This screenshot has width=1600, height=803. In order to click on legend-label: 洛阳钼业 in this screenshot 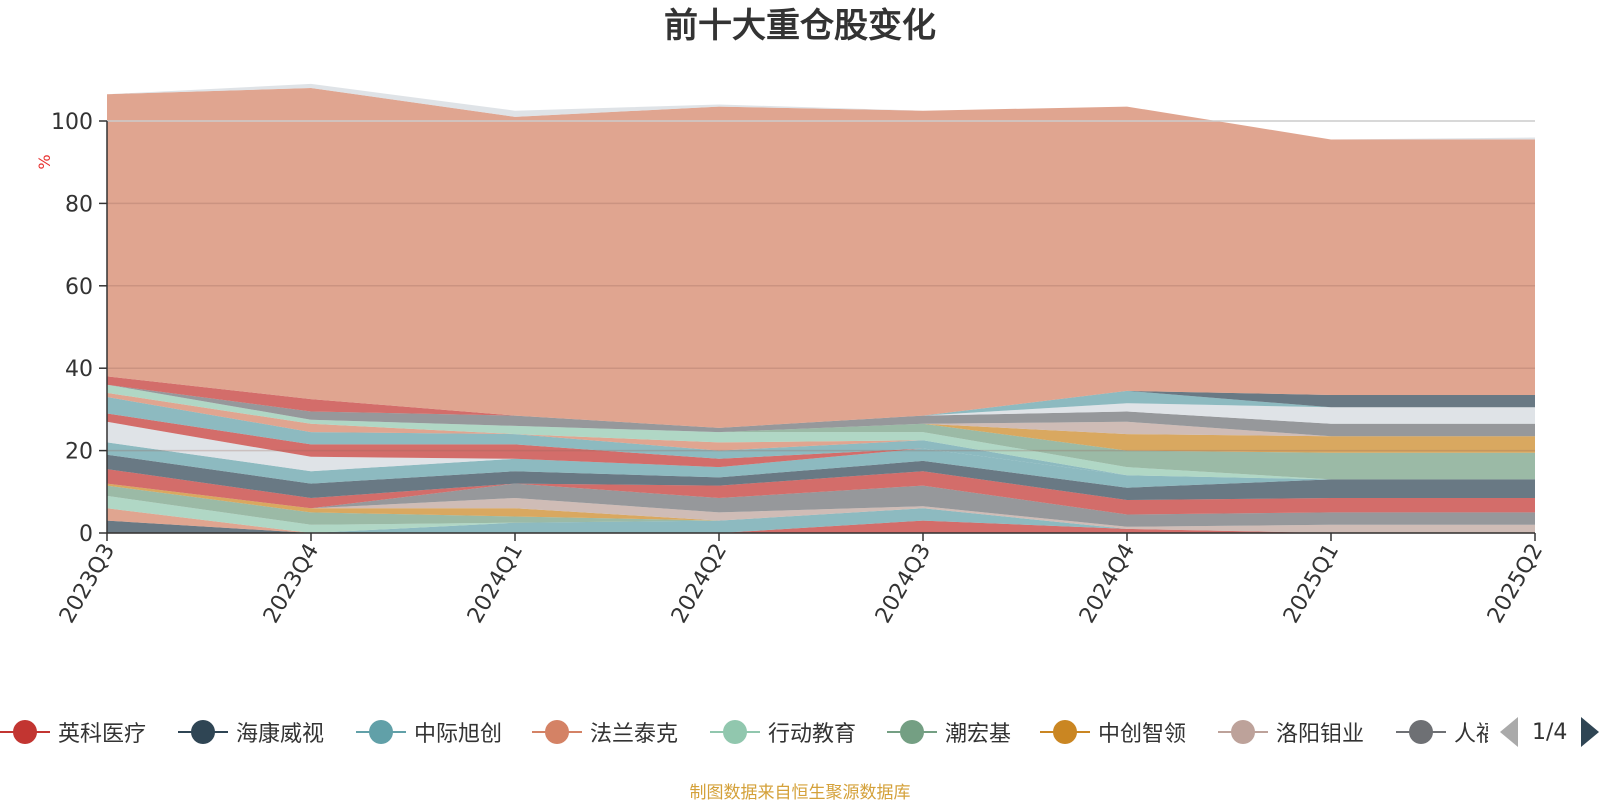, I will do `click(1320, 734)`.